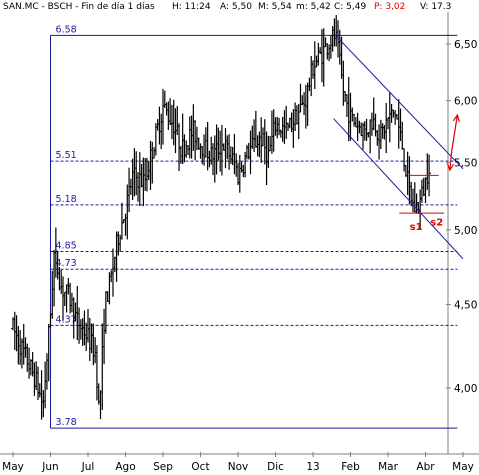 The height and width of the screenshot is (475, 479). What do you see at coordinates (435, 7) in the screenshot?
I see `header-v: V: 17.3` at bounding box center [435, 7].